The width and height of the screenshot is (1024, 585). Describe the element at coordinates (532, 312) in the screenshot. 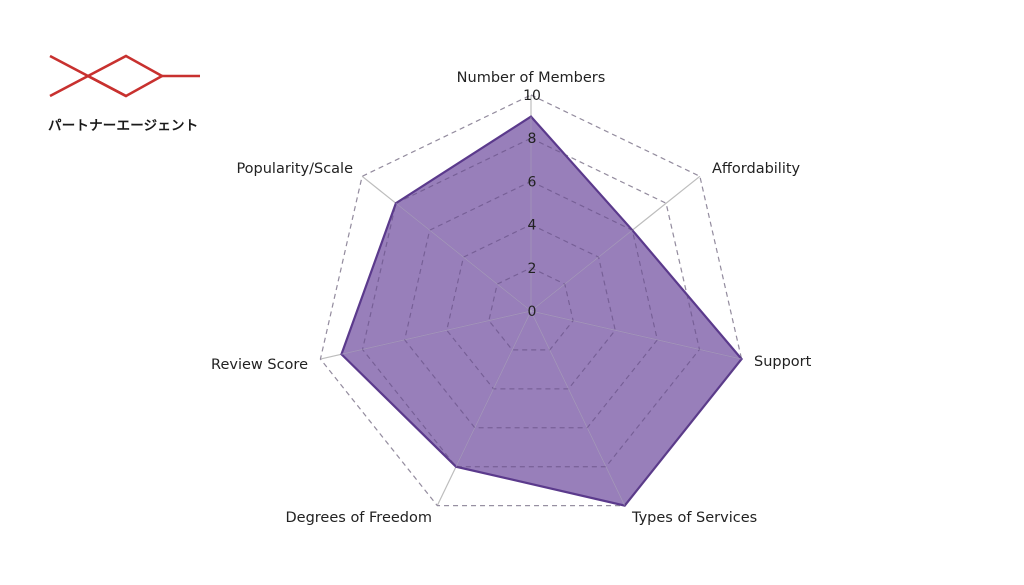

I see `radar-tick-label: 0` at that location.